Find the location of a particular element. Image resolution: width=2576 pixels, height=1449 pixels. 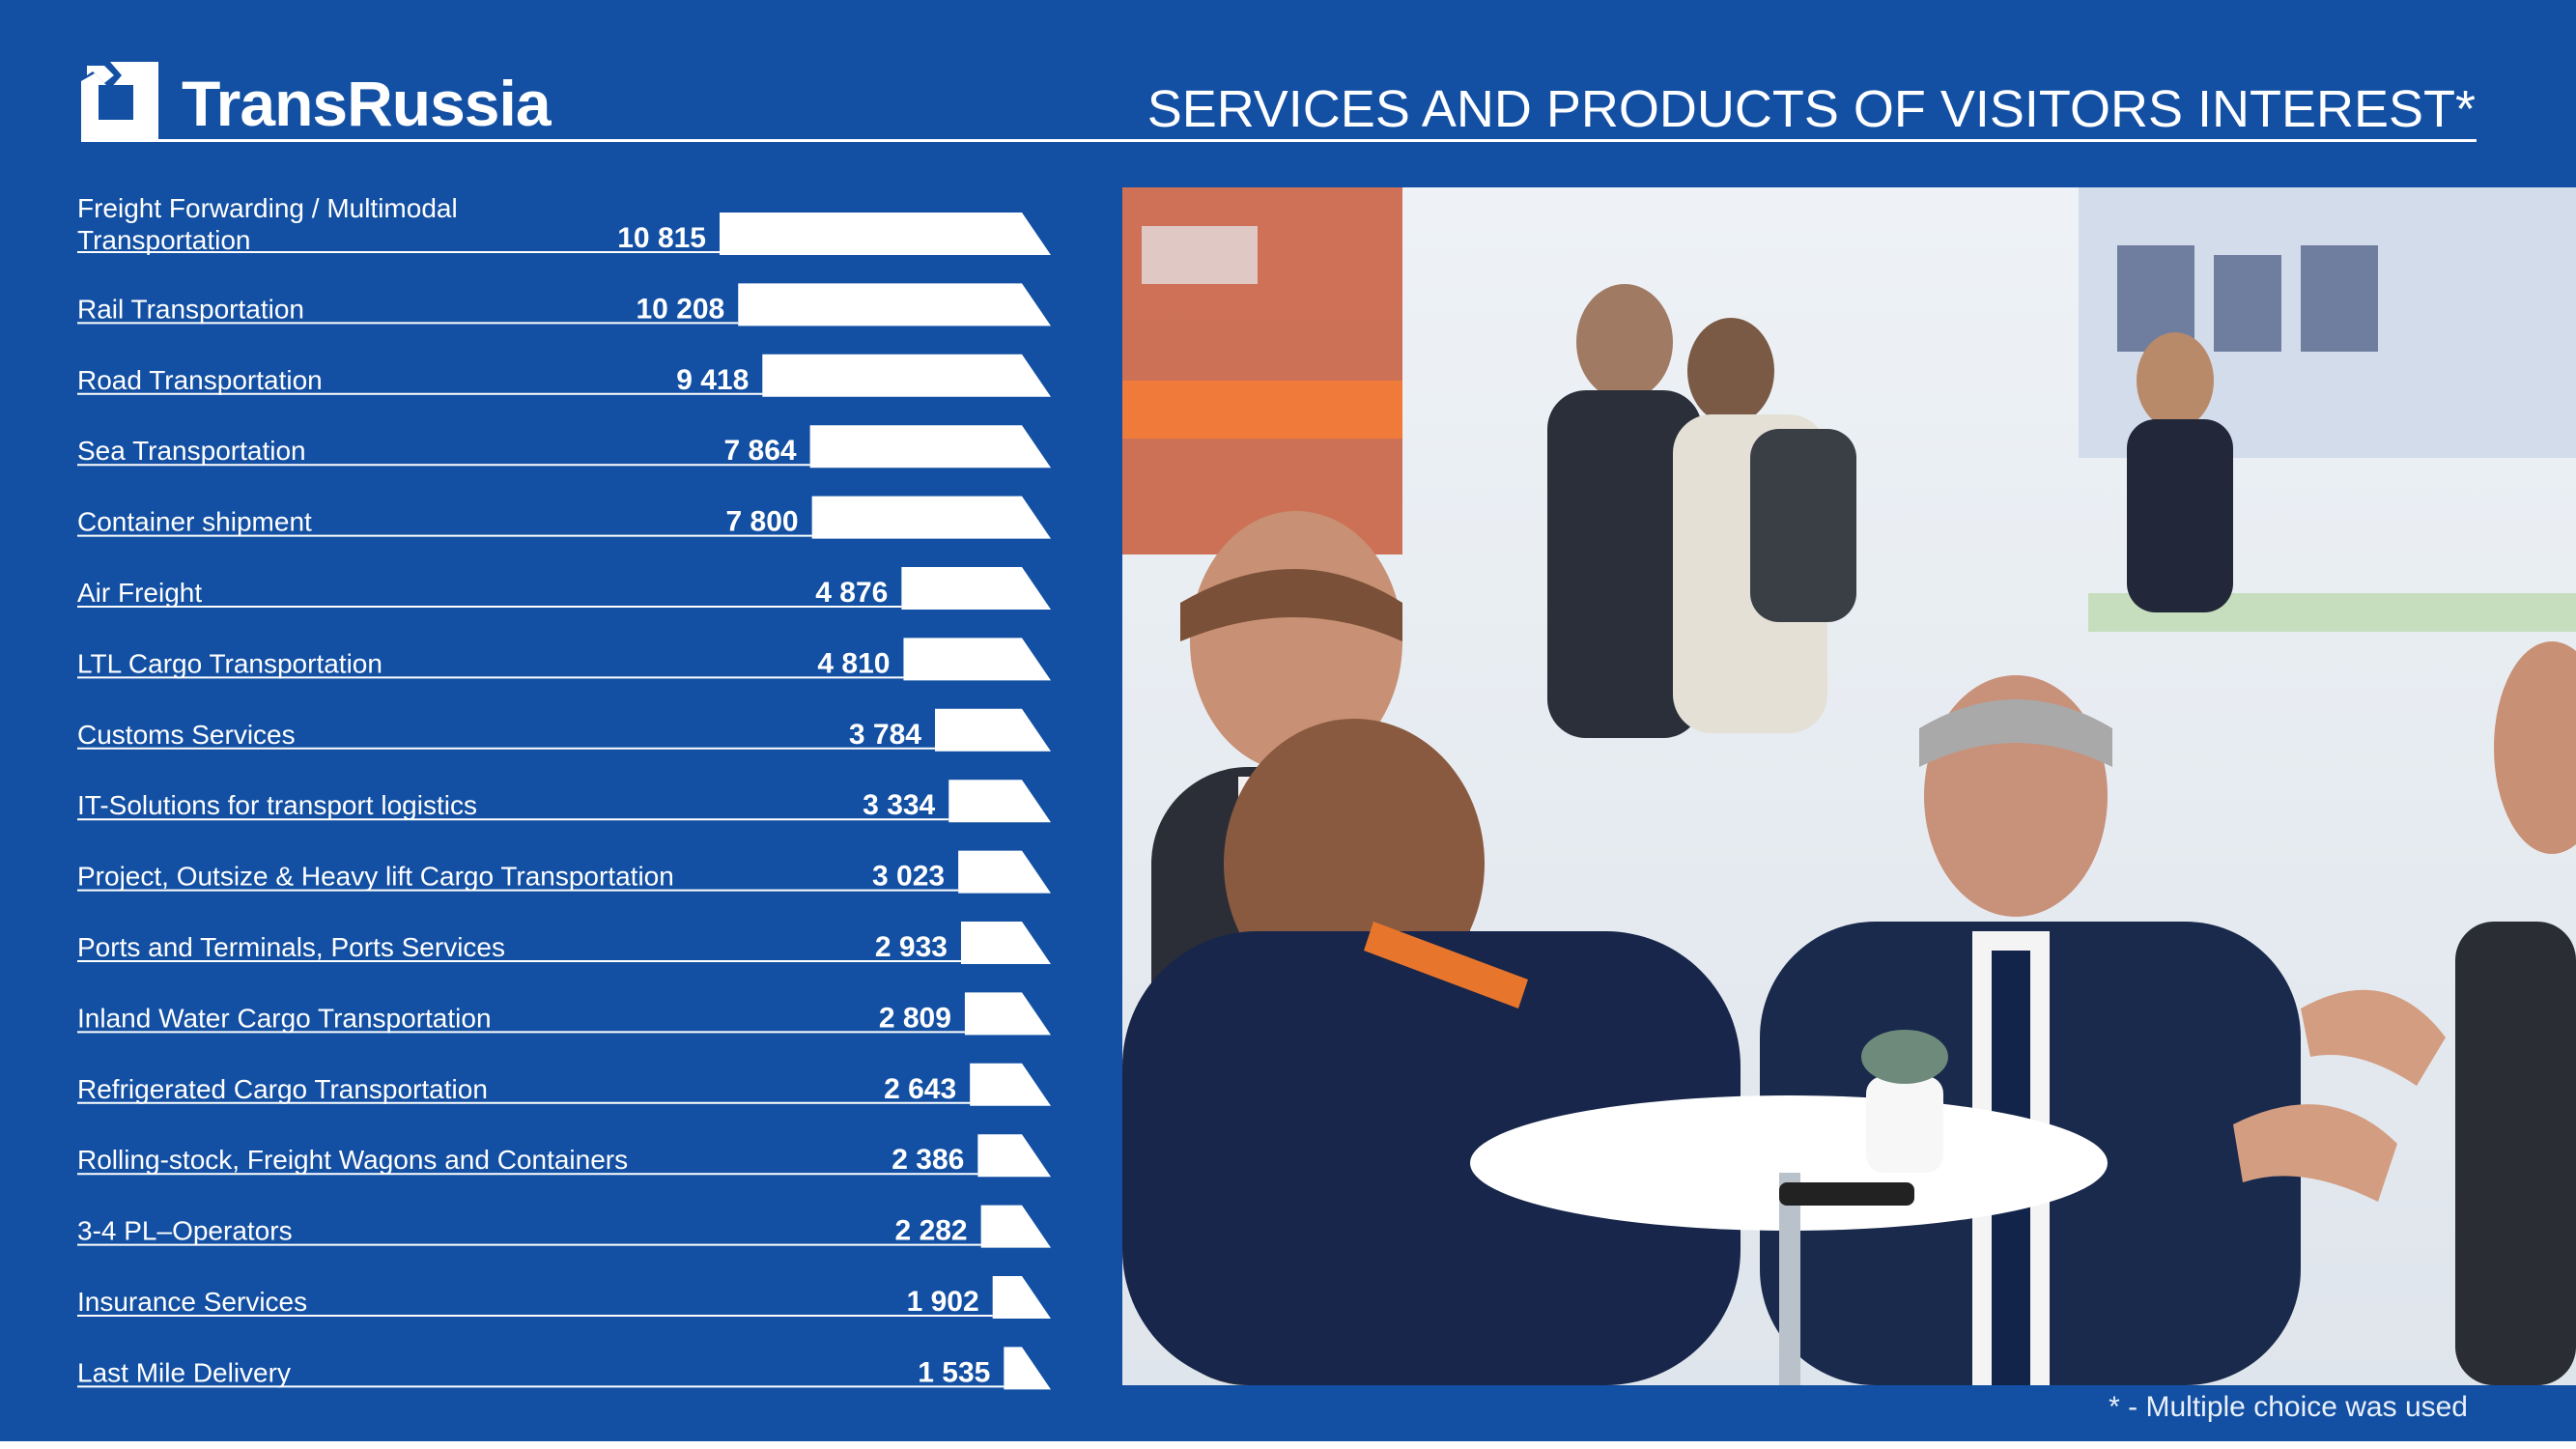

category-label: LTL Cargo Transportation is located at coordinates (229, 663).